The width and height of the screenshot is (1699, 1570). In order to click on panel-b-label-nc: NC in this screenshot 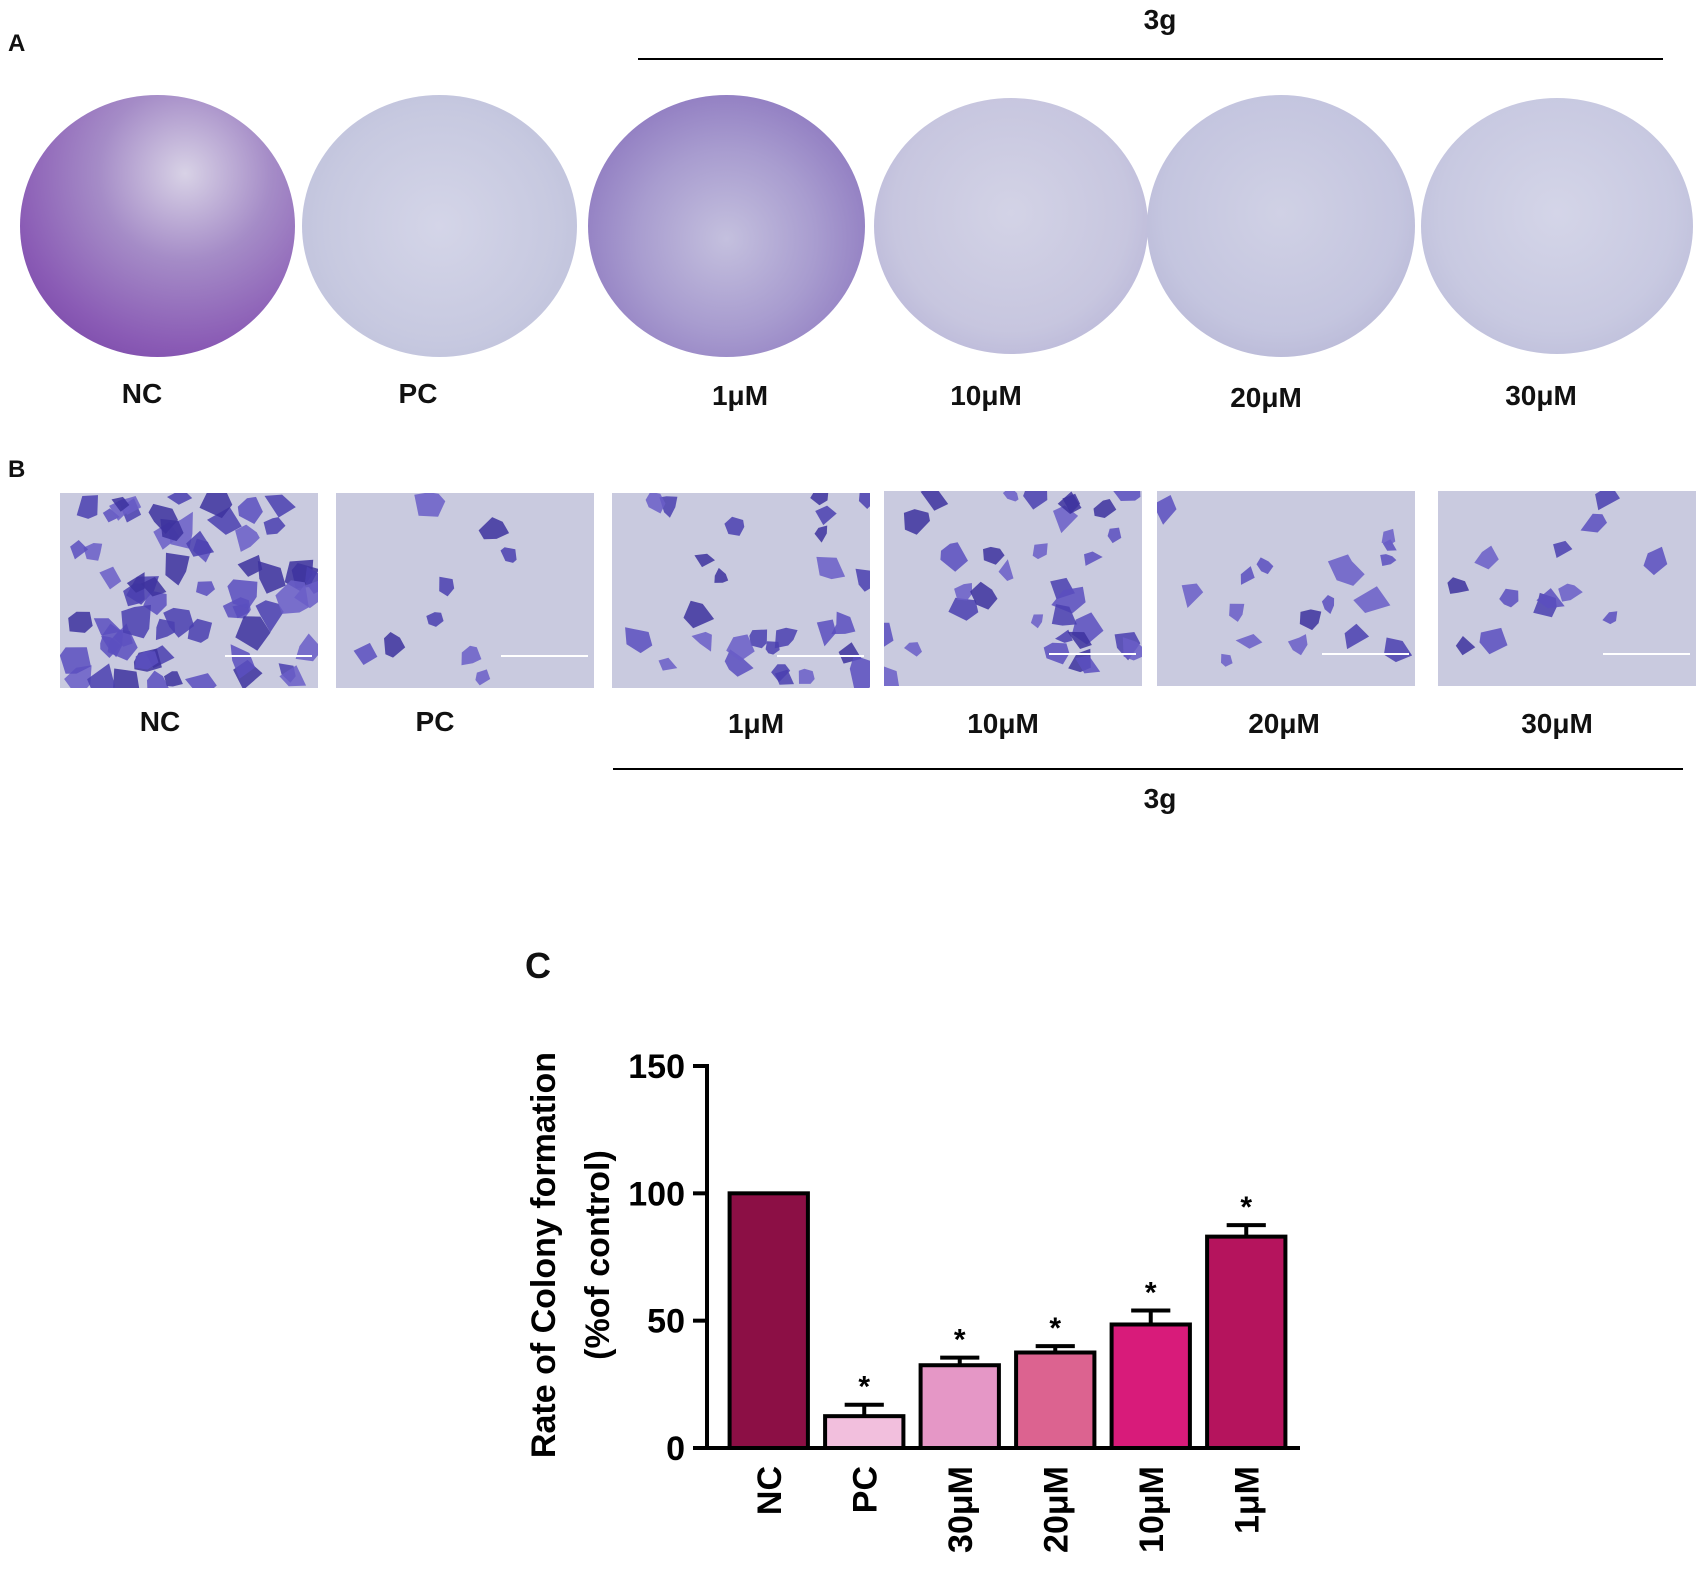, I will do `click(160, 721)`.